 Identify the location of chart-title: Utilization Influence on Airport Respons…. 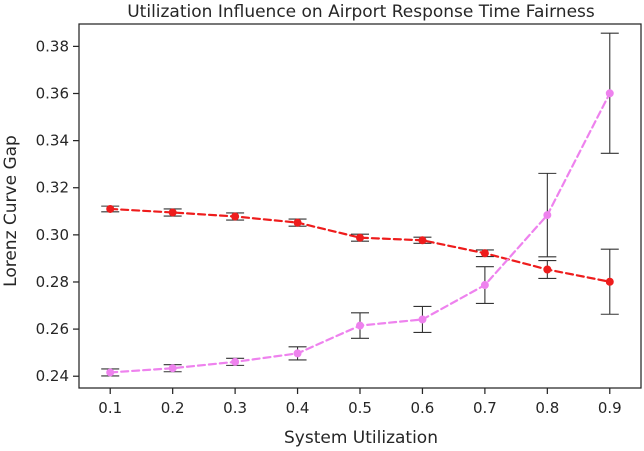
(361, 12).